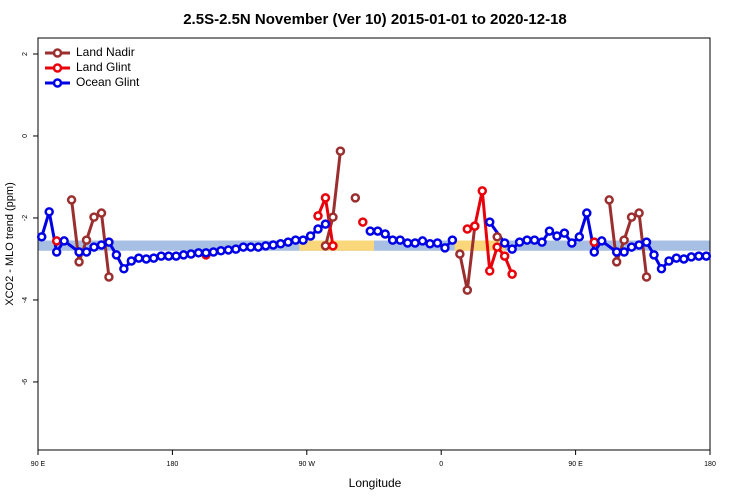 This screenshot has height=500, width=750. Describe the element at coordinates (25, 382) in the screenshot. I see `y-tick-label: -6` at that location.